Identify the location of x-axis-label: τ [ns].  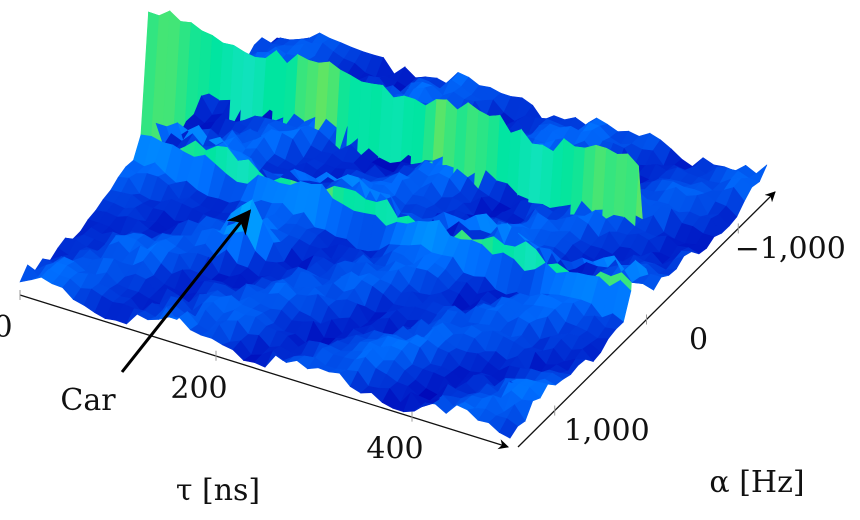
(218, 490).